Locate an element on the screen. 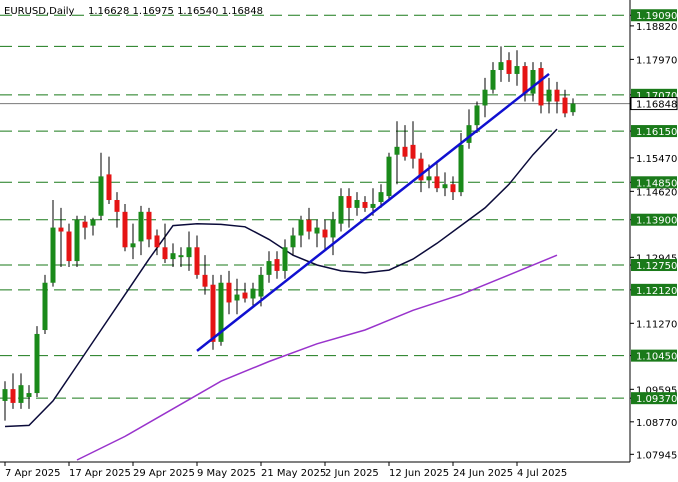 Image resolution: width=678 pixels, height=482 pixels. level-price-label: 1.10450 is located at coordinates (656, 357).